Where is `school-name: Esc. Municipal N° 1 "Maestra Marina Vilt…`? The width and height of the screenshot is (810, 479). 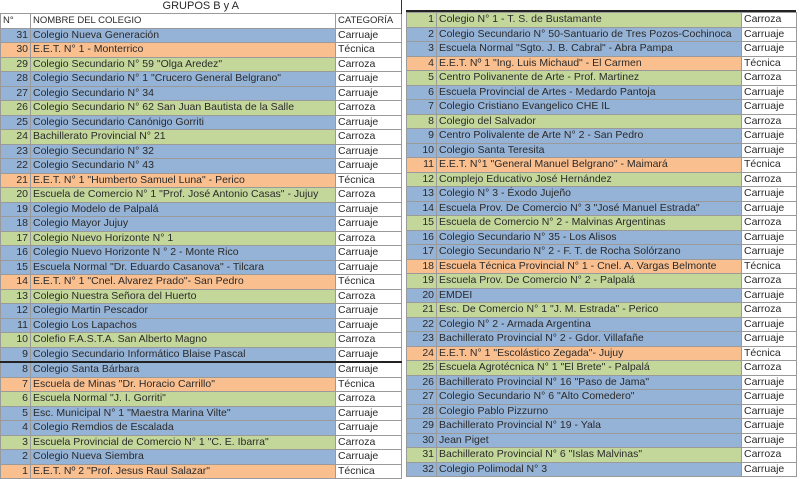 school-name: Esc. Municipal N° 1 "Maestra Marina Vilt… is located at coordinates (183, 413).